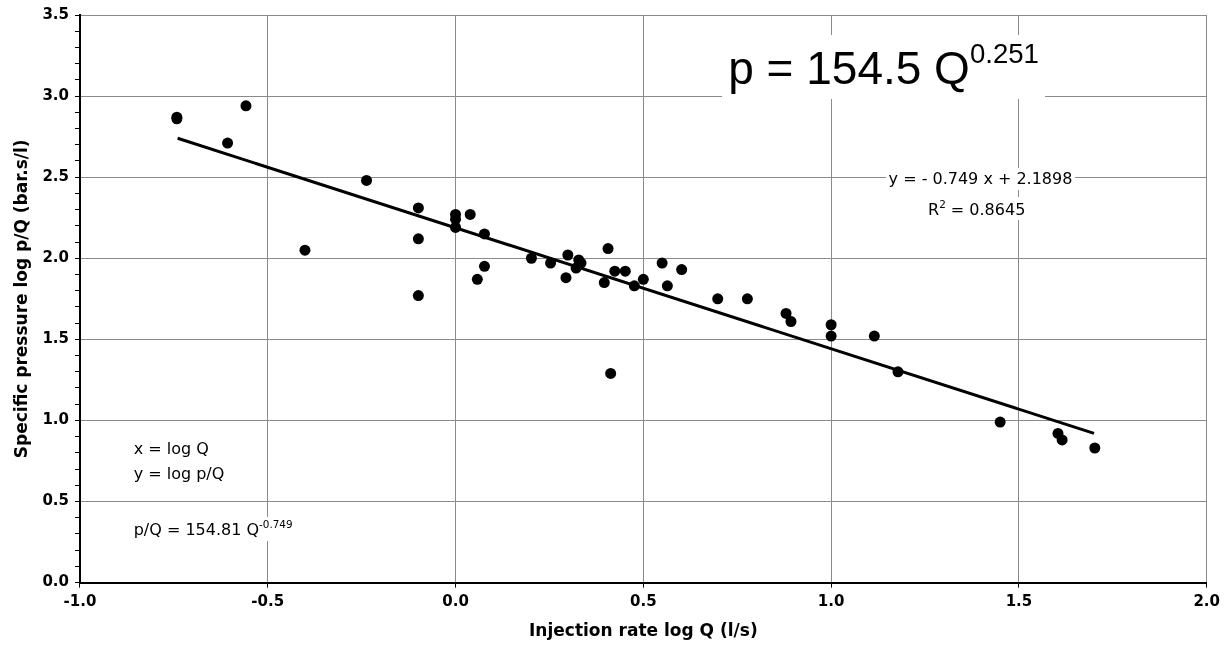 The image size is (1226, 654). Describe the element at coordinates (831, 601) in the screenshot. I see `x-tick-label: 1.0` at that location.